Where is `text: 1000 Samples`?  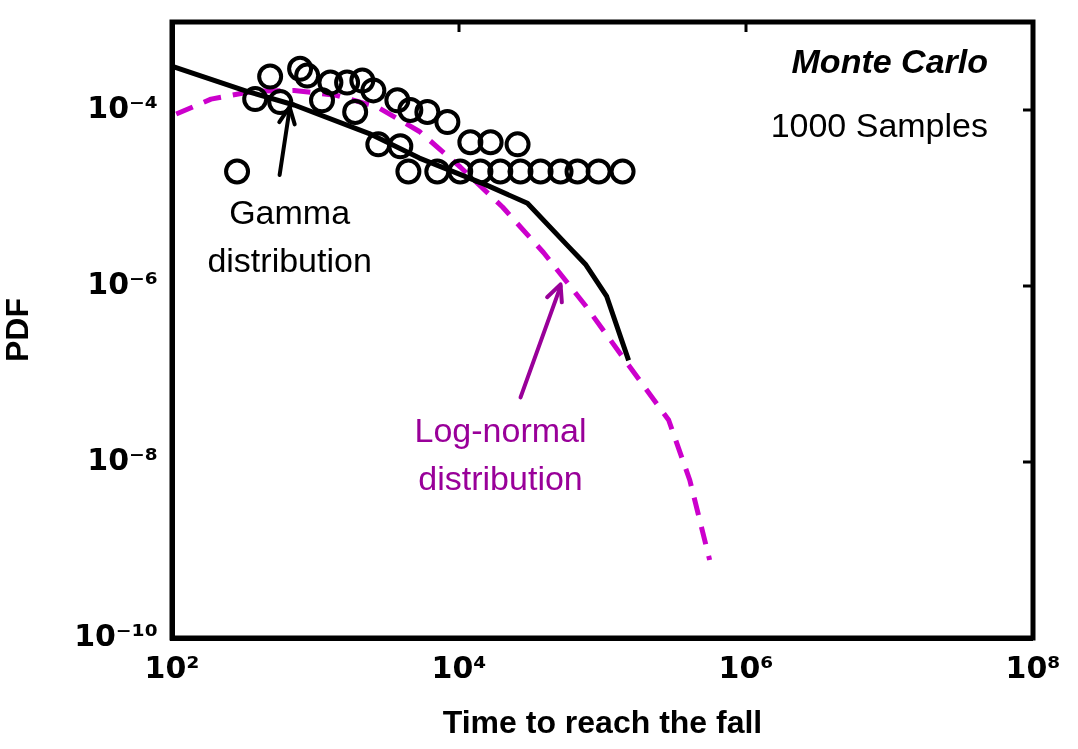
text: 1000 Samples is located at coordinates (879, 125).